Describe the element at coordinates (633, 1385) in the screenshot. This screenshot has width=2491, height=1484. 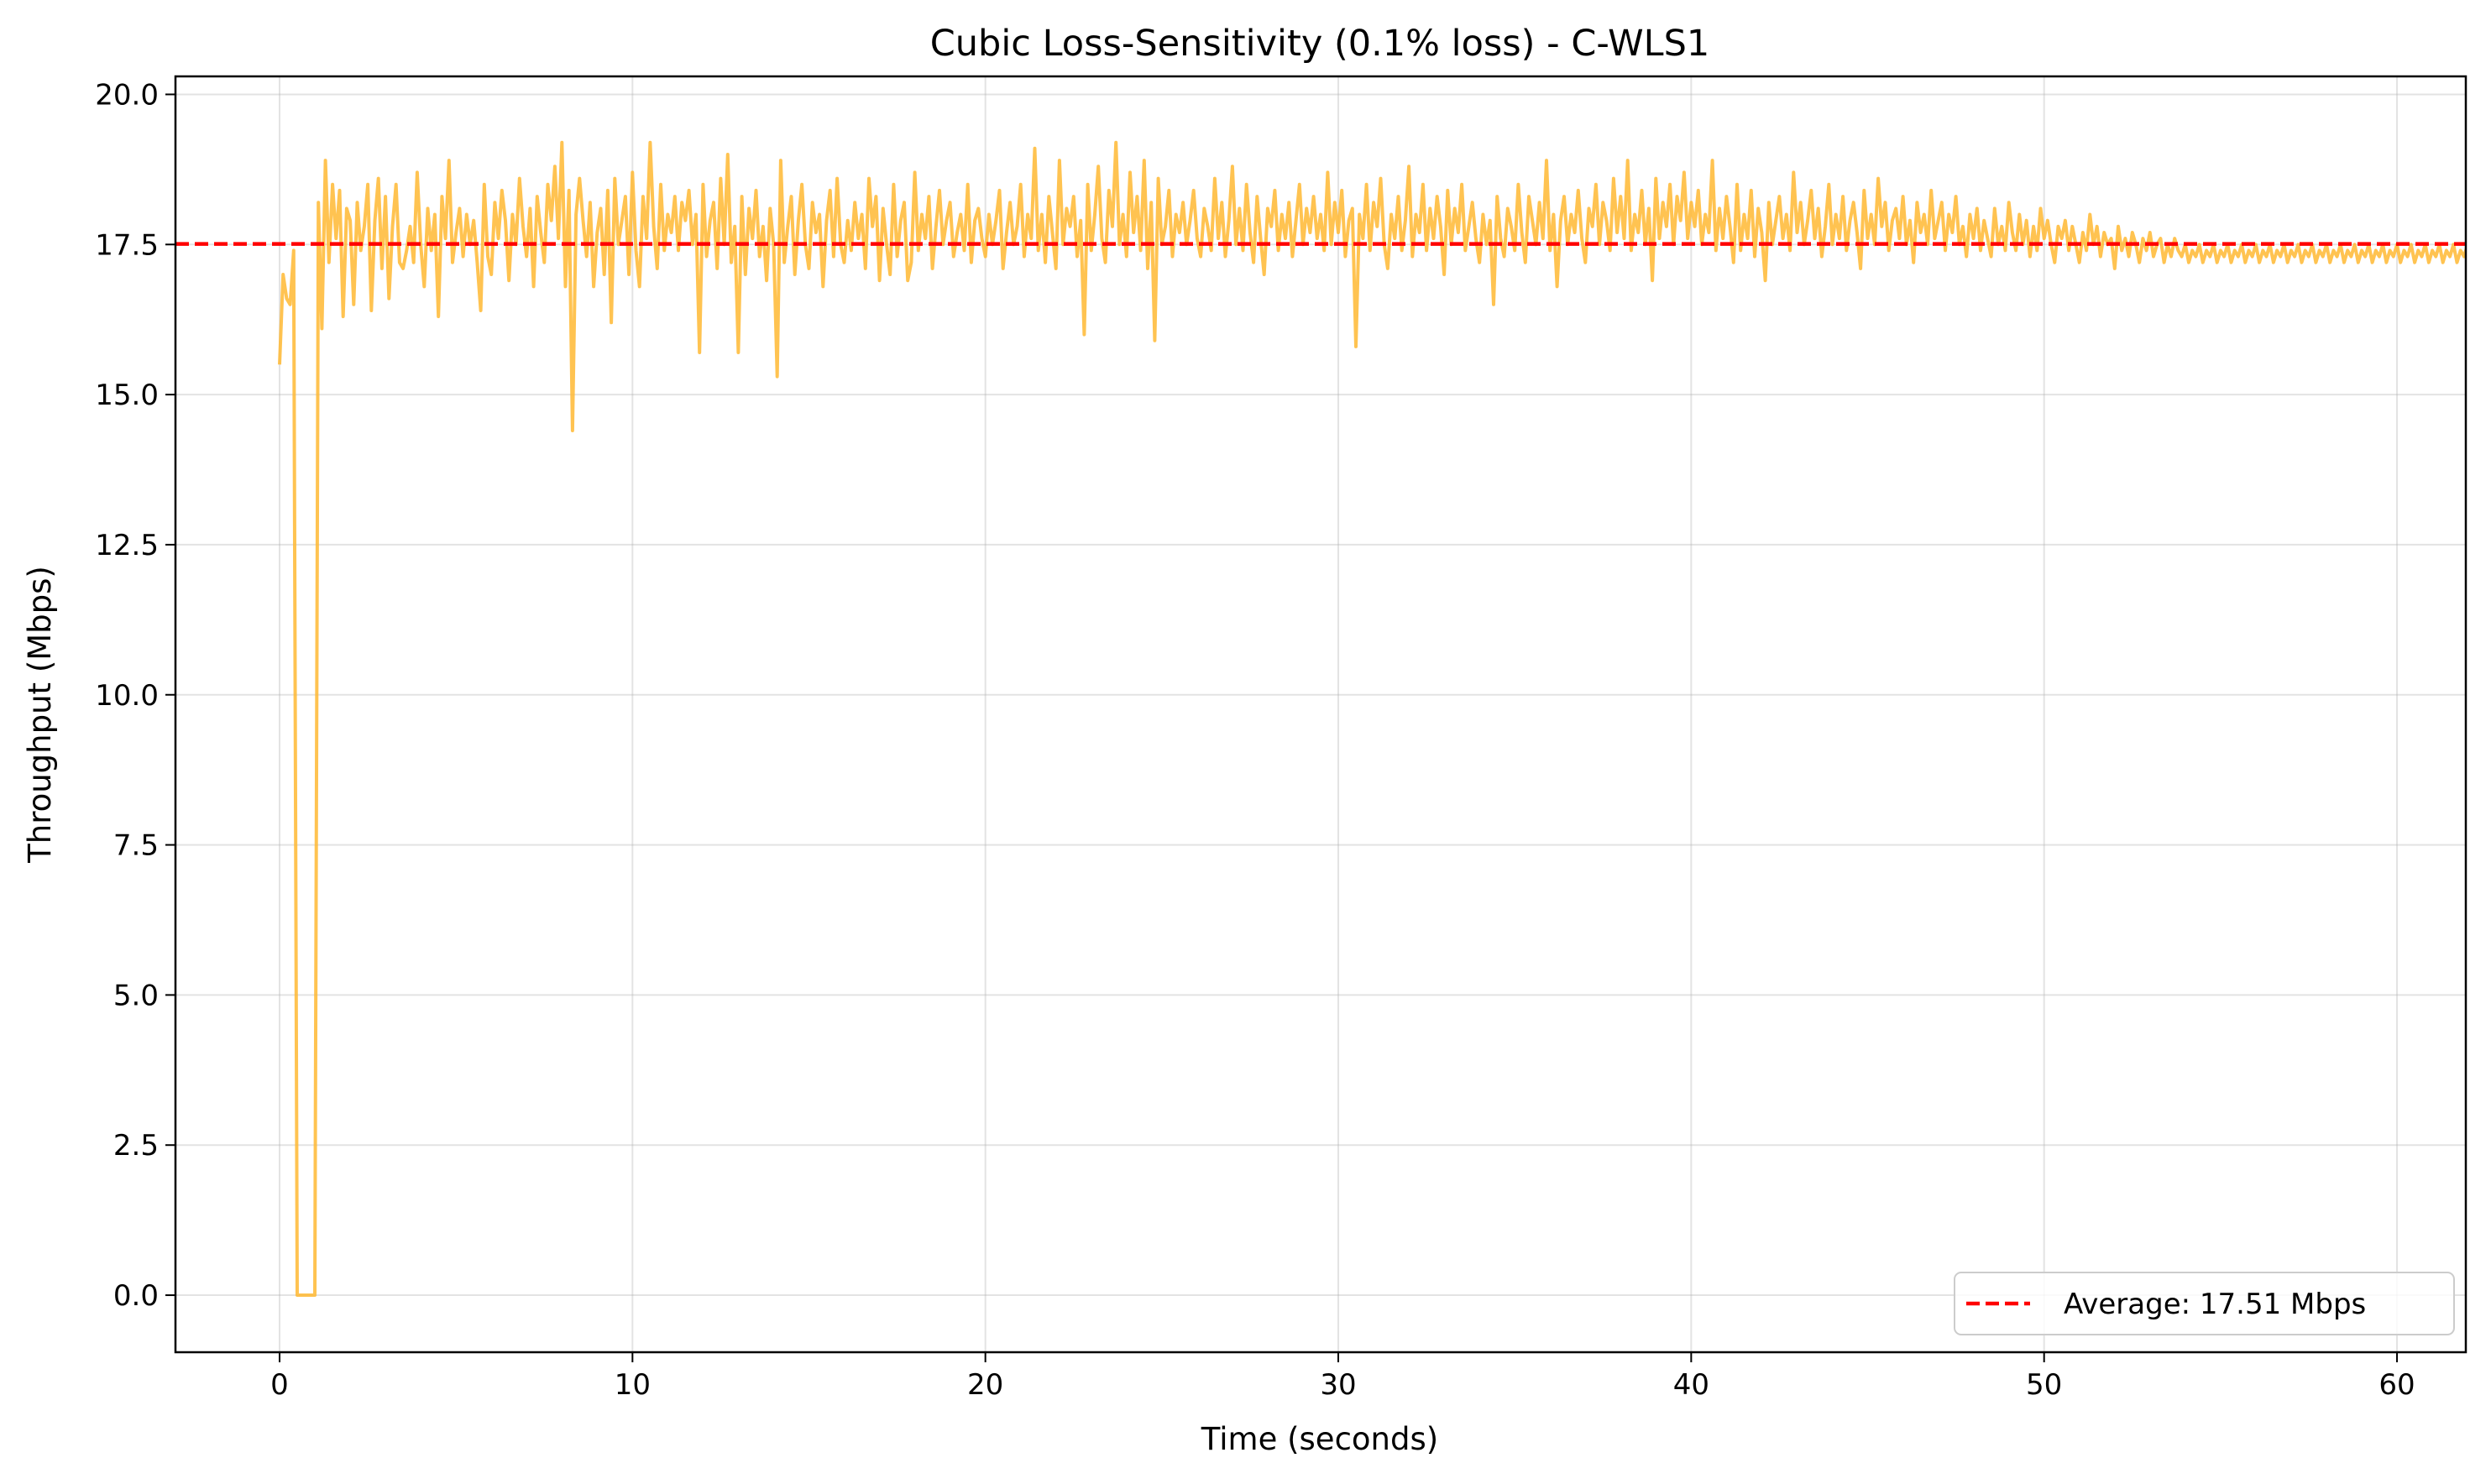
I see `x-tick-label: 10` at that location.